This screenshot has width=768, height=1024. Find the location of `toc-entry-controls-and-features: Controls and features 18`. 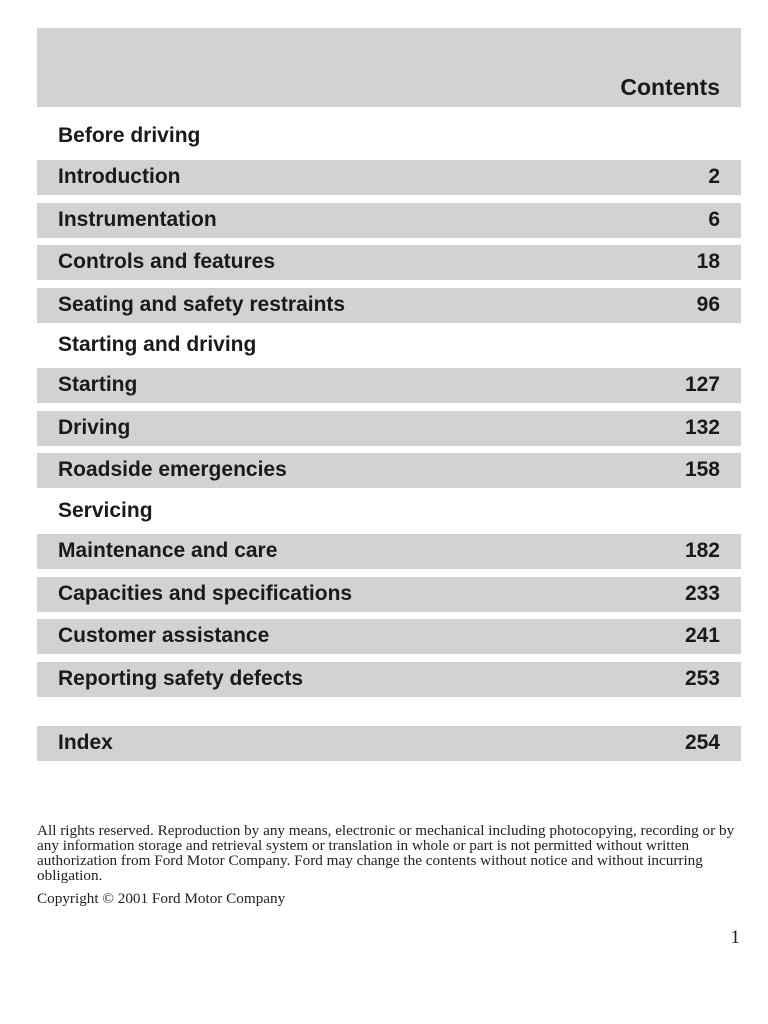

toc-entry-controls-and-features: Controls and features 18 is located at coordinates (389, 262).